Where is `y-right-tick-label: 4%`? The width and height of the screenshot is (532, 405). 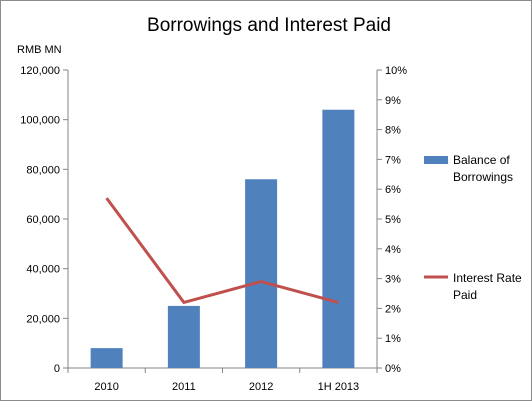 y-right-tick-label: 4% is located at coordinates (393, 250).